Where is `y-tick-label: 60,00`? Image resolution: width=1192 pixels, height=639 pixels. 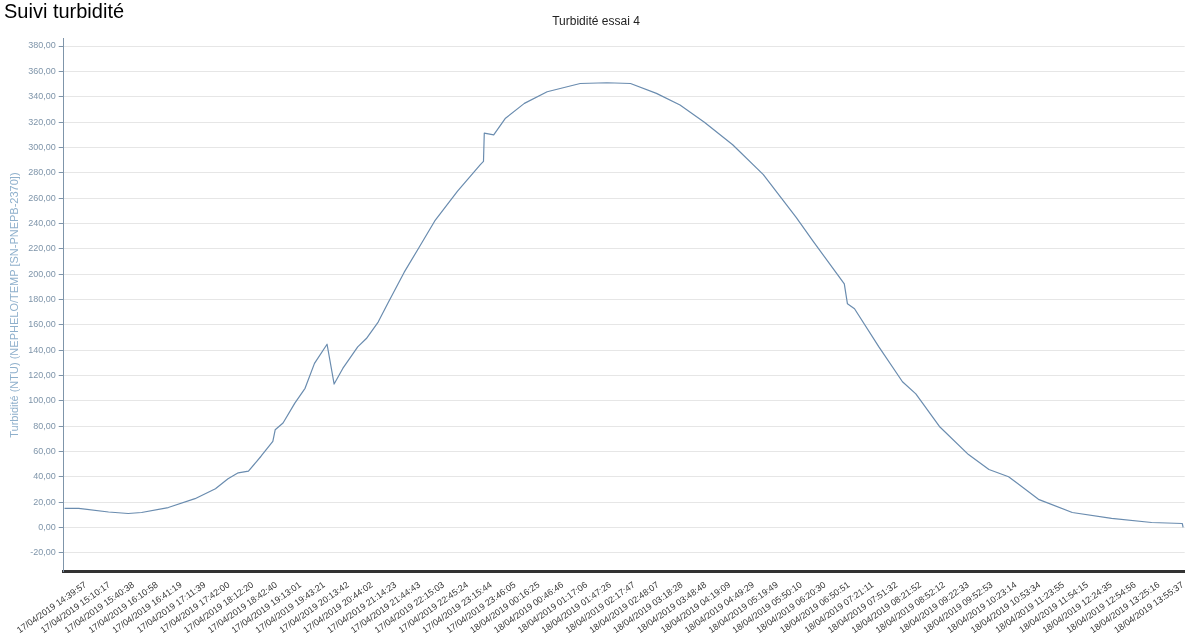 y-tick-label: 60,00 is located at coordinates (44, 450).